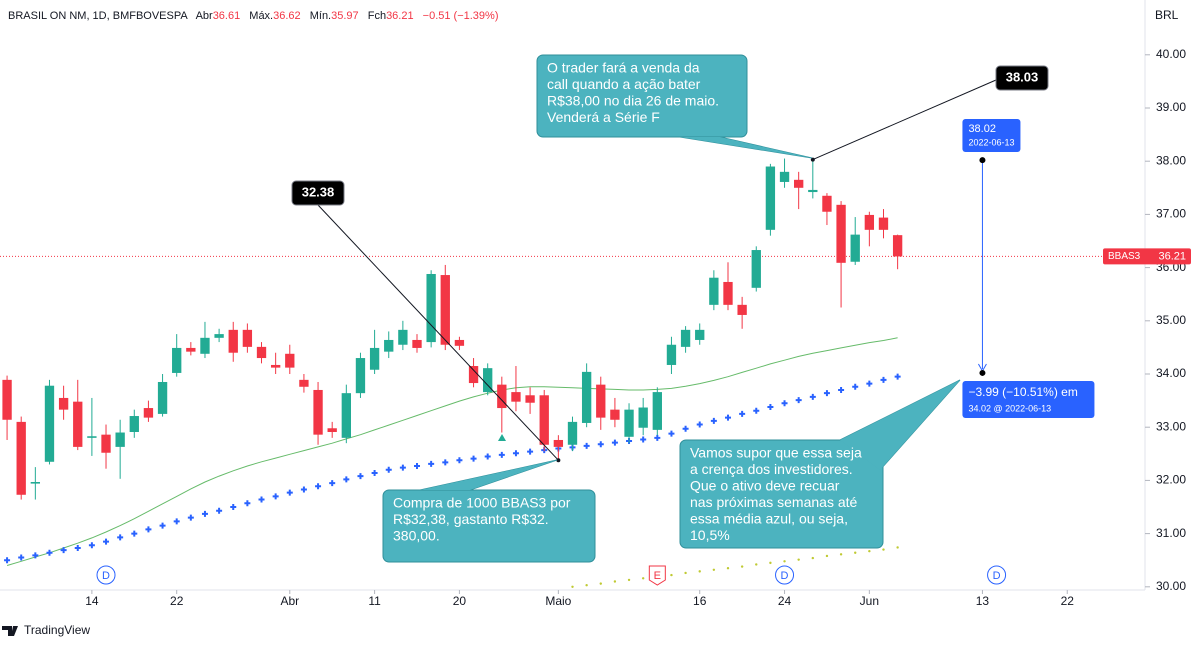 The image size is (1200, 647). What do you see at coordinates (1171, 107) in the screenshot?
I see `y-tick-label: 39.00` at bounding box center [1171, 107].